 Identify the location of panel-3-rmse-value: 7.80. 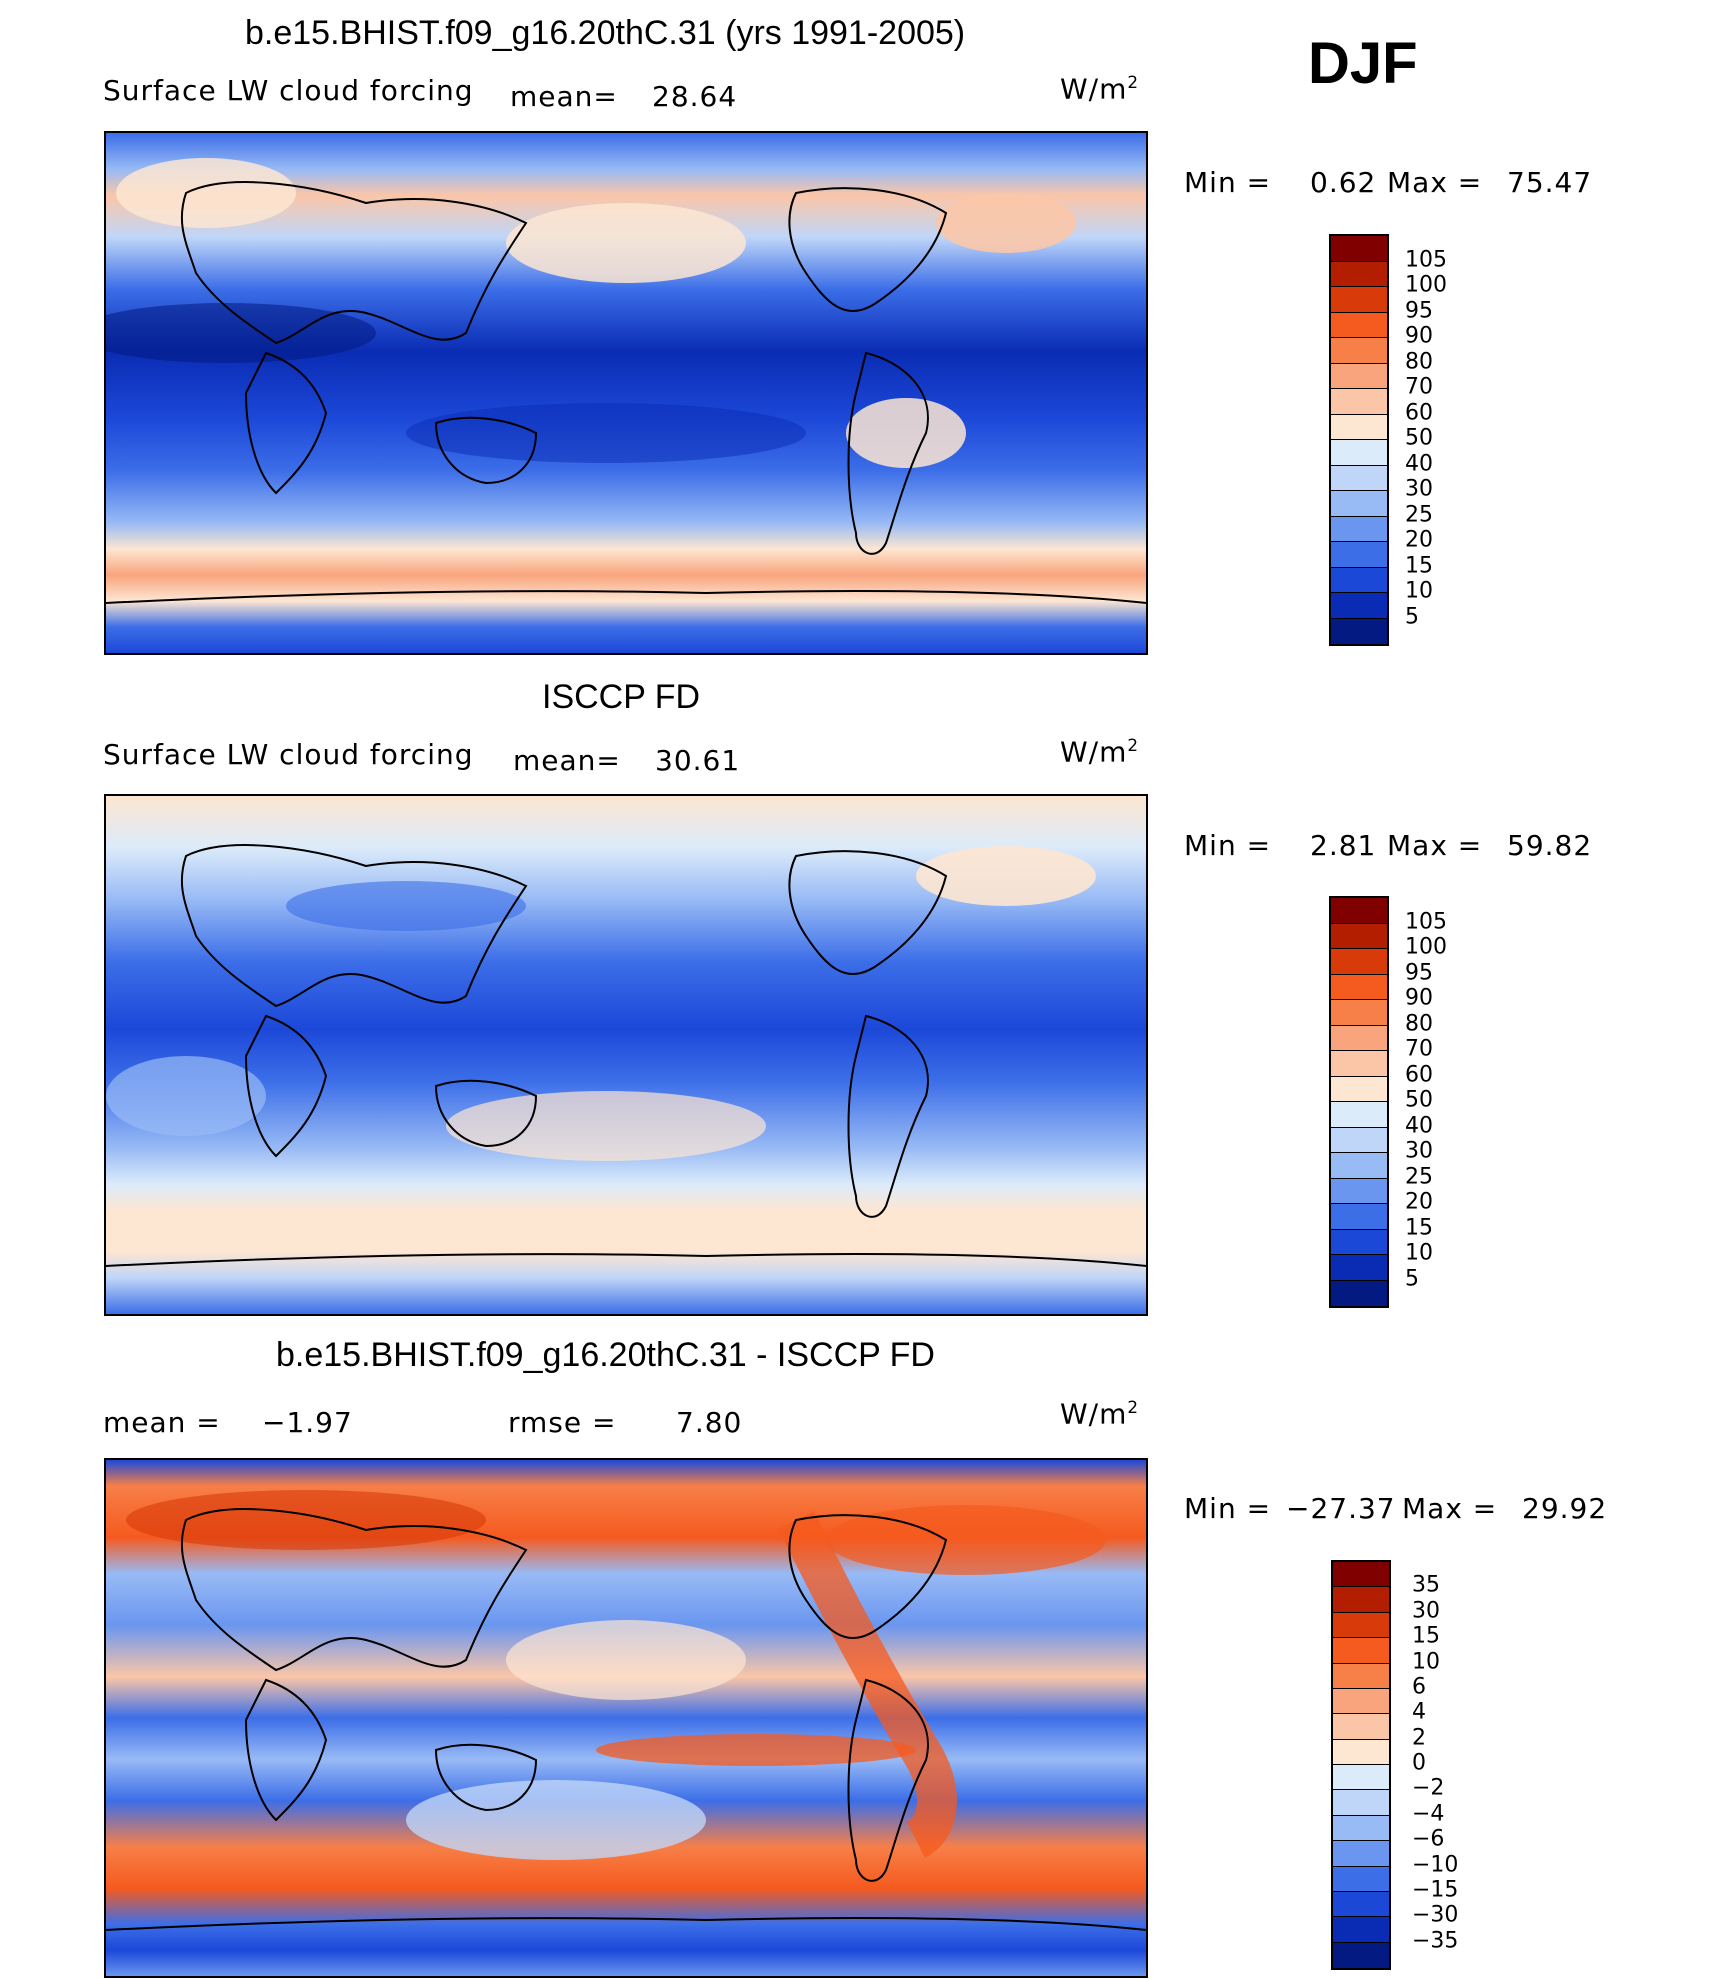
(709, 1422).